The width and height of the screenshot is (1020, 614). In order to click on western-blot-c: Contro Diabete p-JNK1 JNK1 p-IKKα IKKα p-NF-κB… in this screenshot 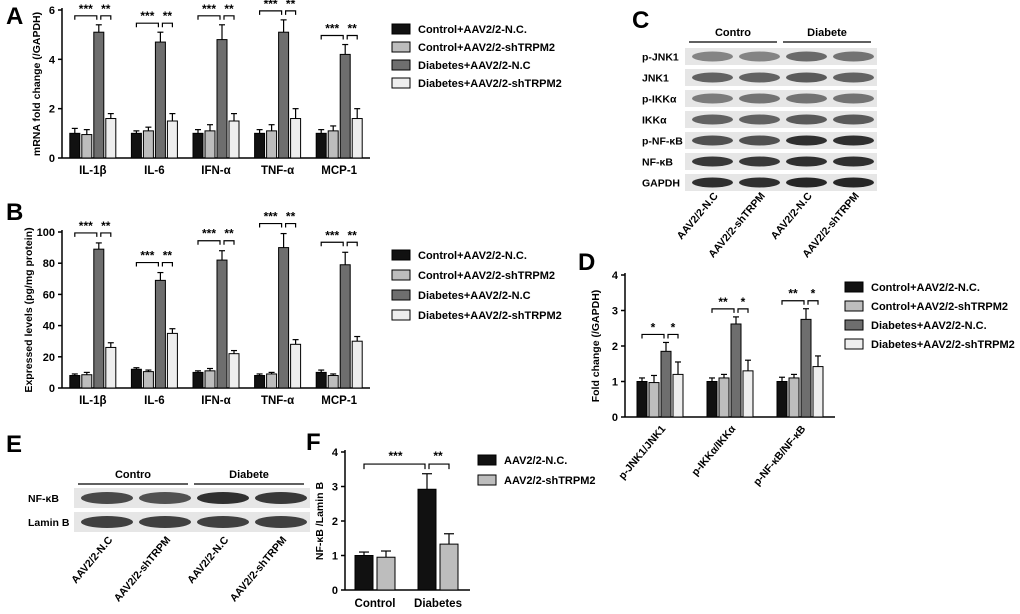, I will do `click(759, 143)`.